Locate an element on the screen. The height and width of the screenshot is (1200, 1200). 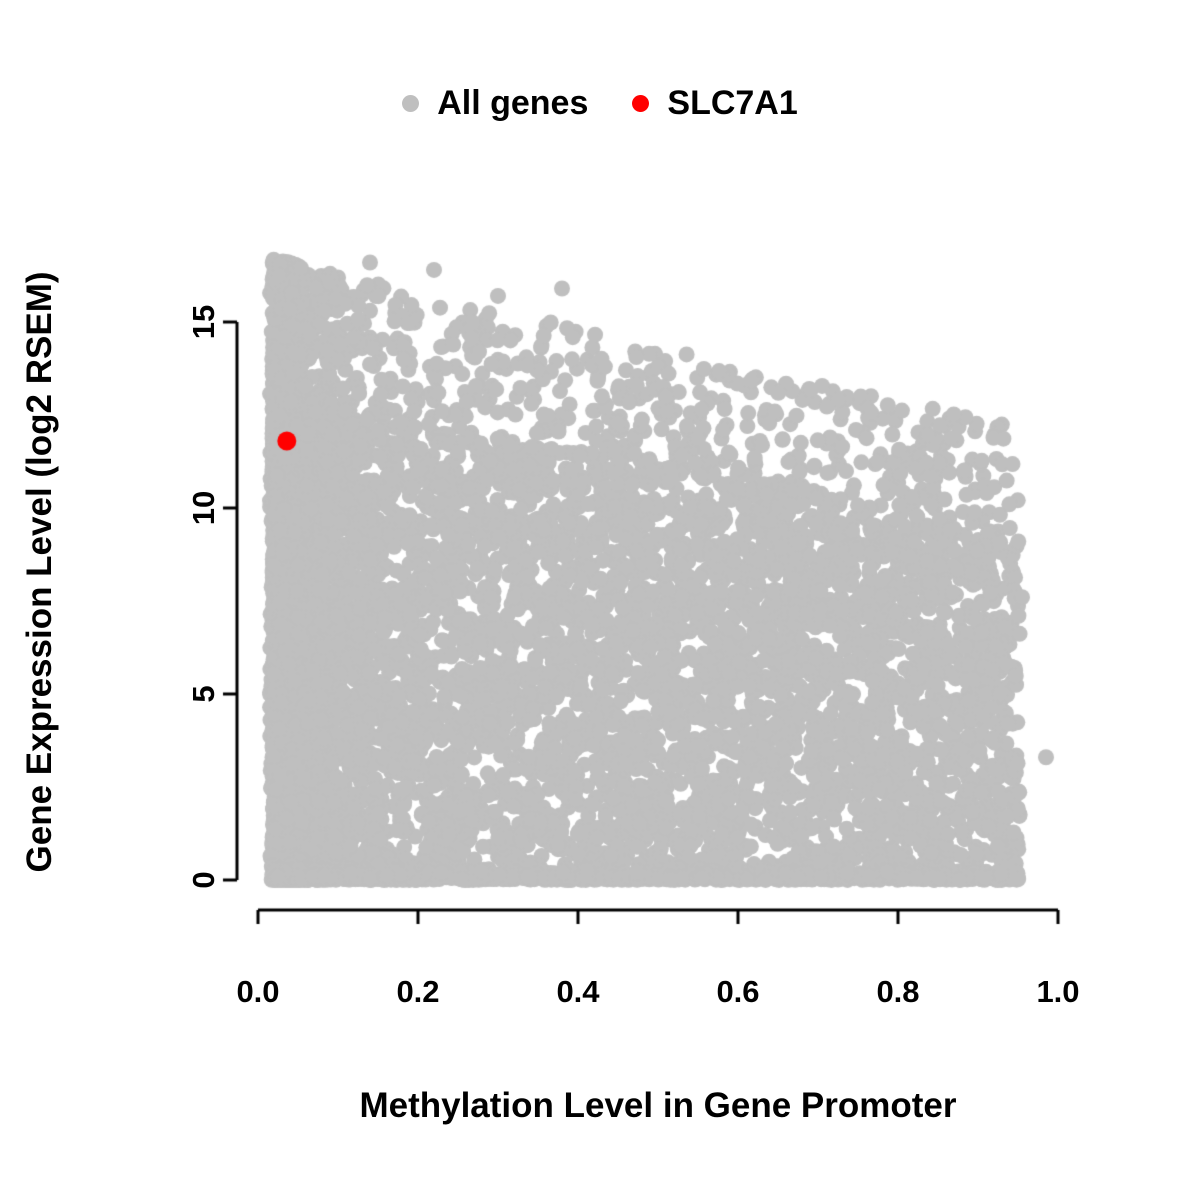
x-axis-title: Methylation Level in Gene Promoter is located at coordinates (658, 1105).